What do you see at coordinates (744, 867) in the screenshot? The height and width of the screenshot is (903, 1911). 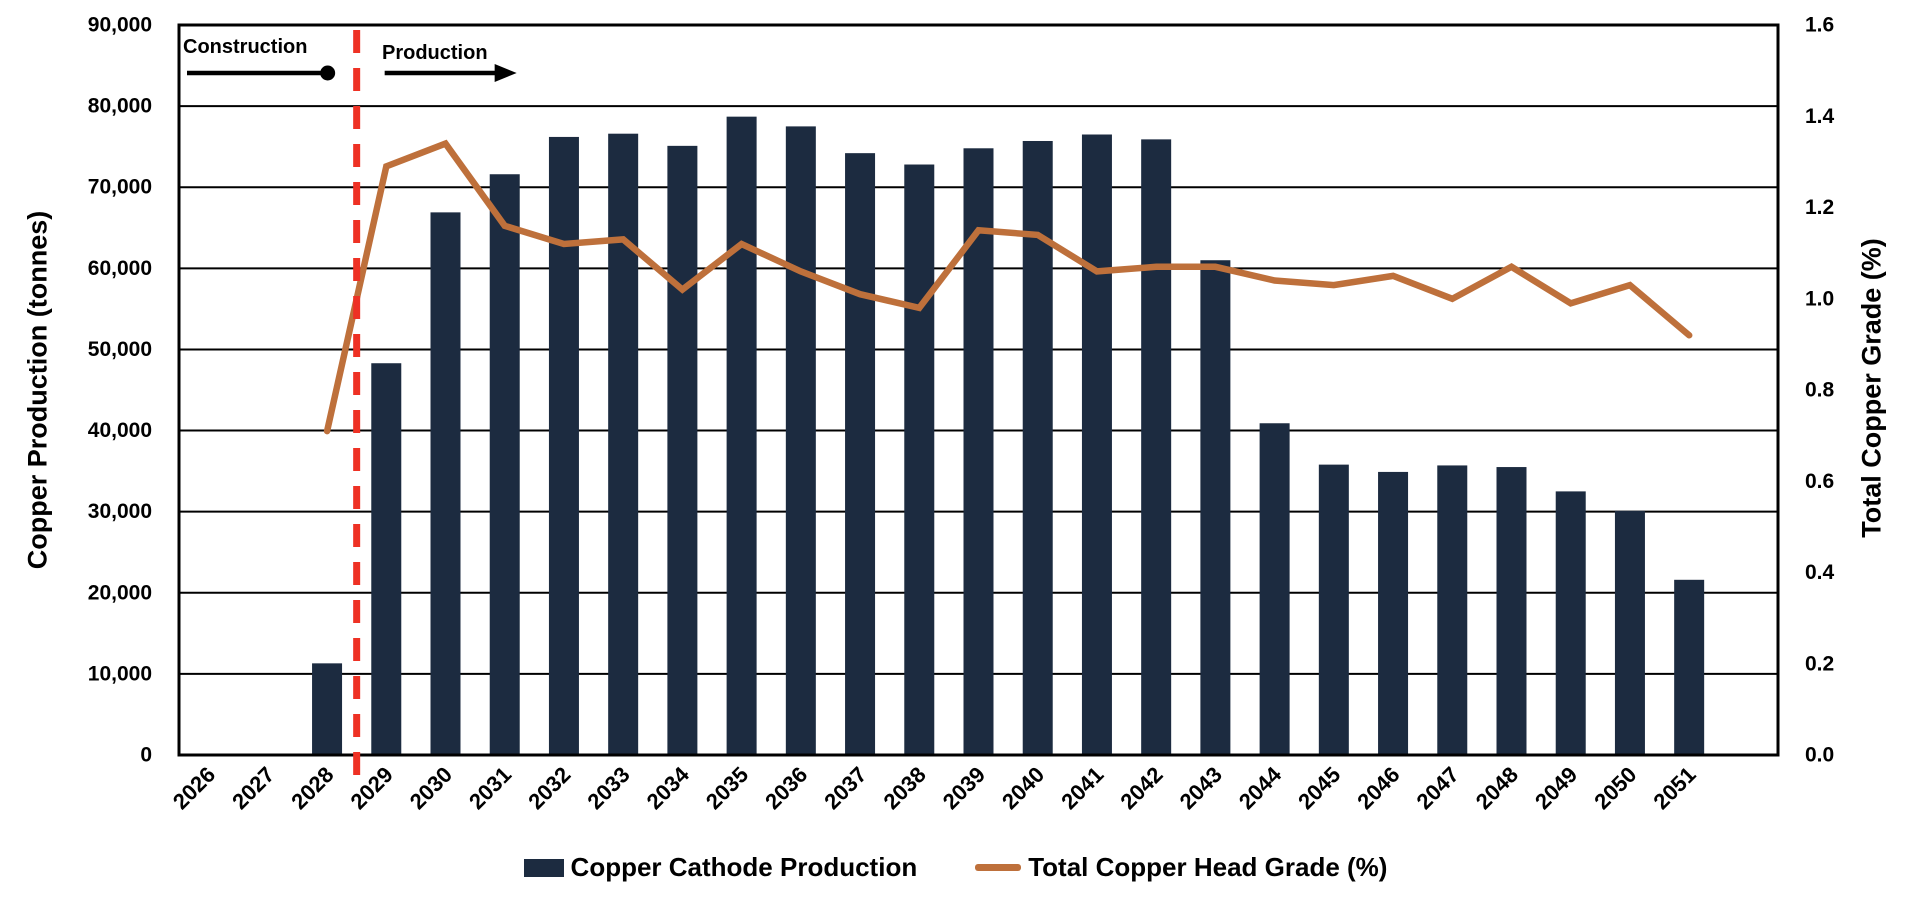 I see `legend-label-production: Copper Cathode Production` at bounding box center [744, 867].